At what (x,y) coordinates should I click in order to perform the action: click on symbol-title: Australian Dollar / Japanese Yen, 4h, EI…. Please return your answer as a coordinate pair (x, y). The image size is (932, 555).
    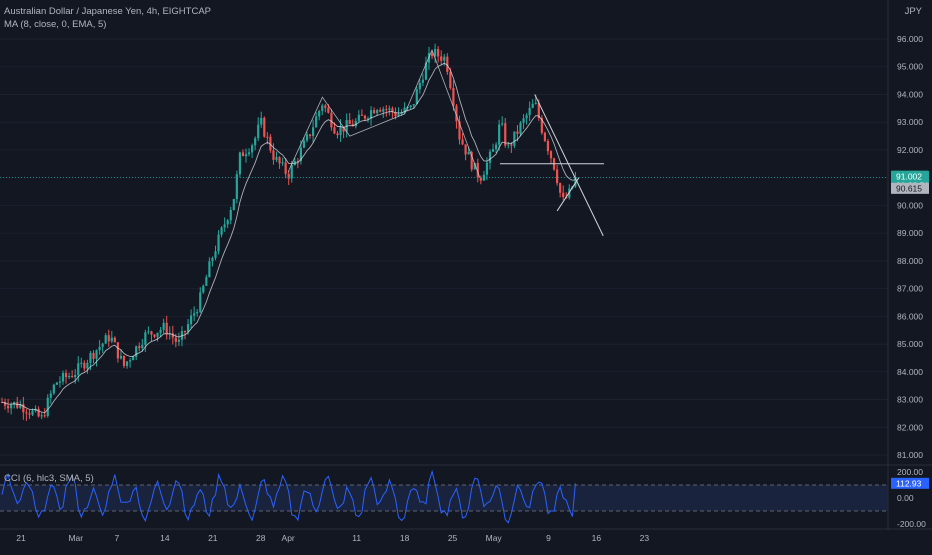
    Looking at the image, I should click on (108, 11).